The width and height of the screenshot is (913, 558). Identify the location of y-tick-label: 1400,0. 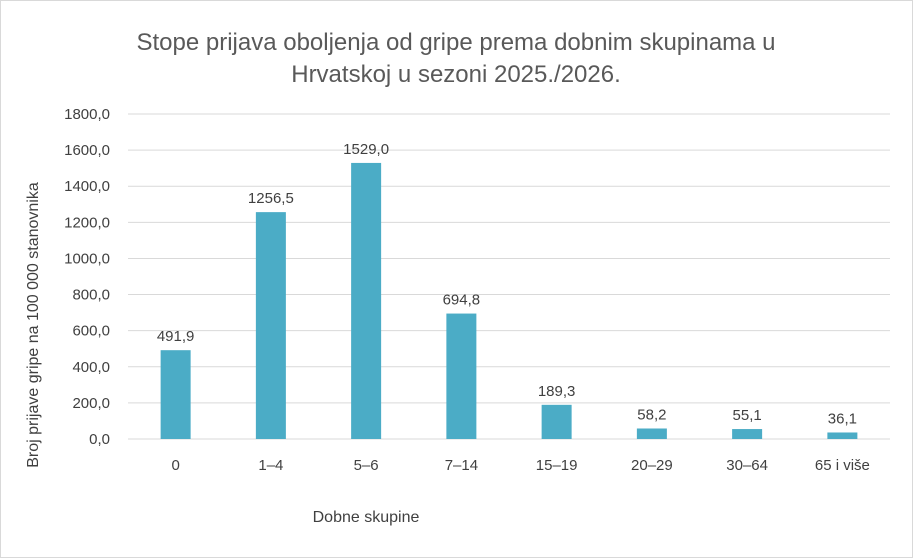
(87, 186).